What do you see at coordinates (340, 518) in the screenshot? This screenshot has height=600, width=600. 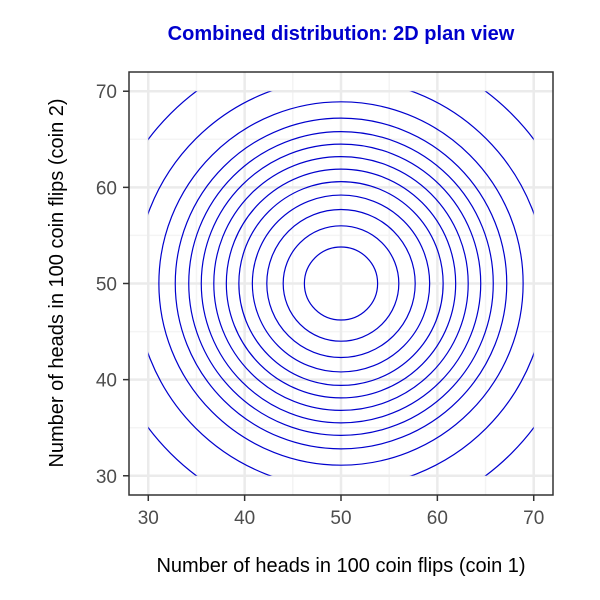 I see `x-tick-label: 50` at bounding box center [340, 518].